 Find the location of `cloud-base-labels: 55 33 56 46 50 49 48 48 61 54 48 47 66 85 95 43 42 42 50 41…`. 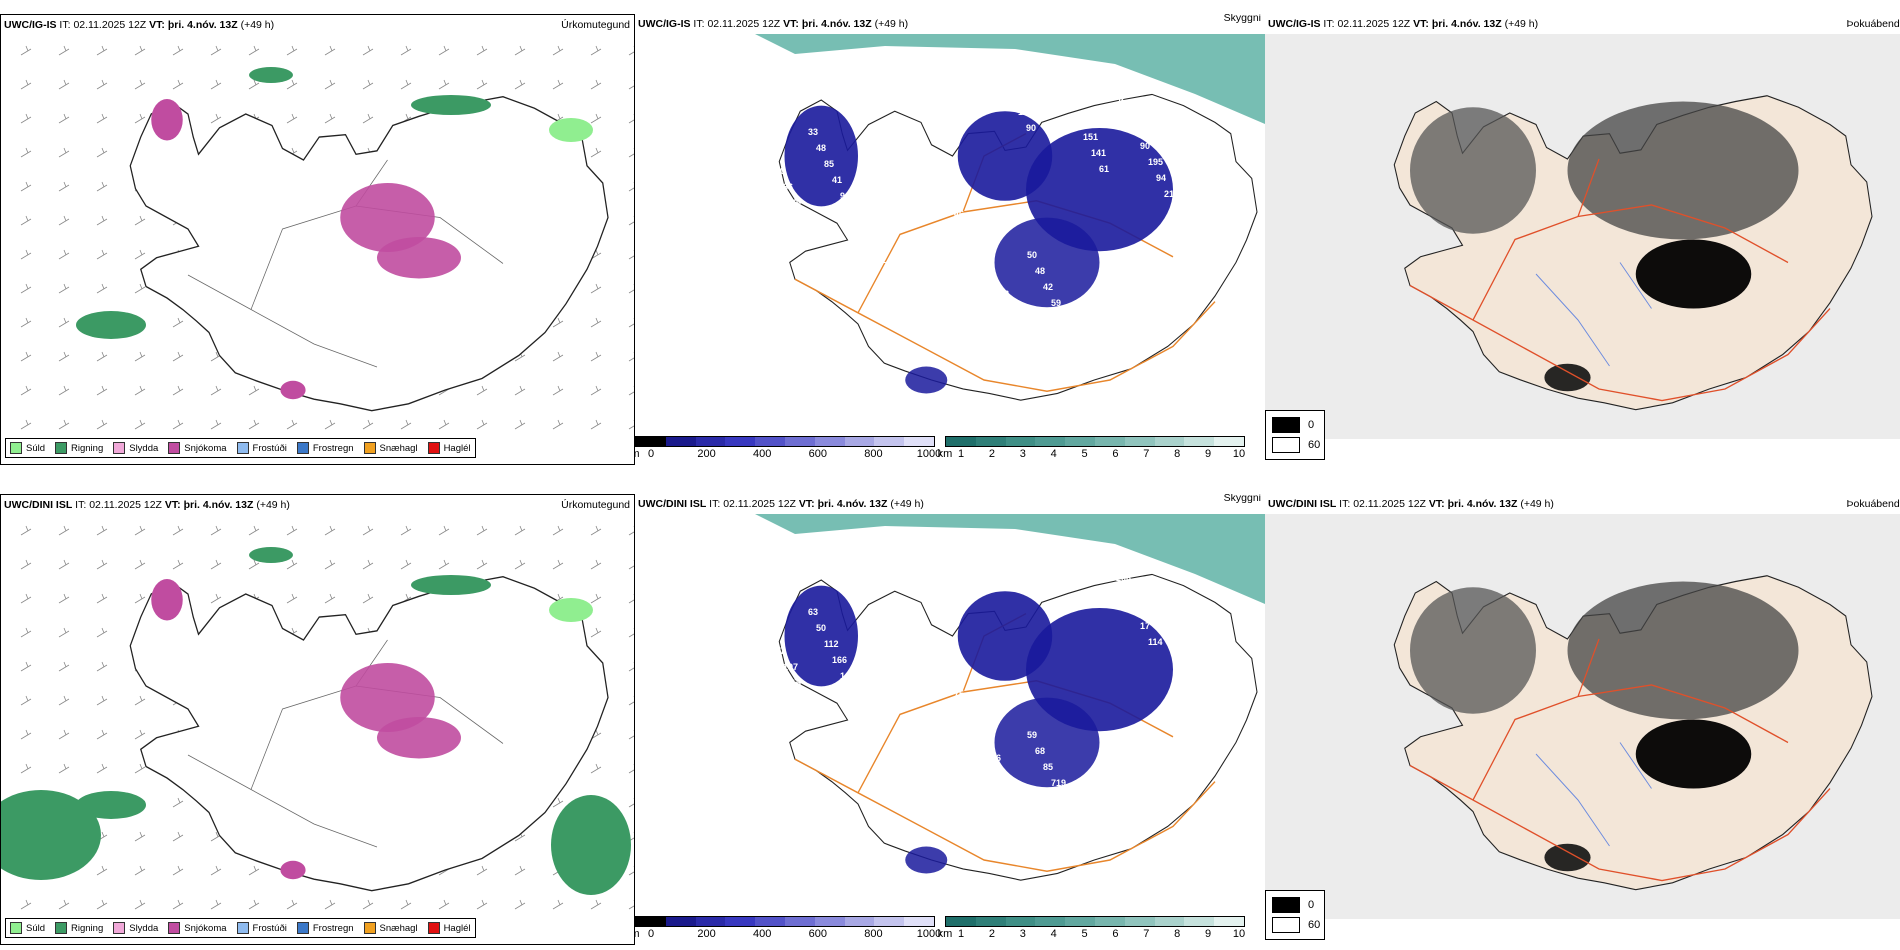

cloud-base-labels: 55 33 56 46 50 49 48 48 61 54 48 47 66 85 95 43 42 42 50 41… is located at coordinates (957, 205).